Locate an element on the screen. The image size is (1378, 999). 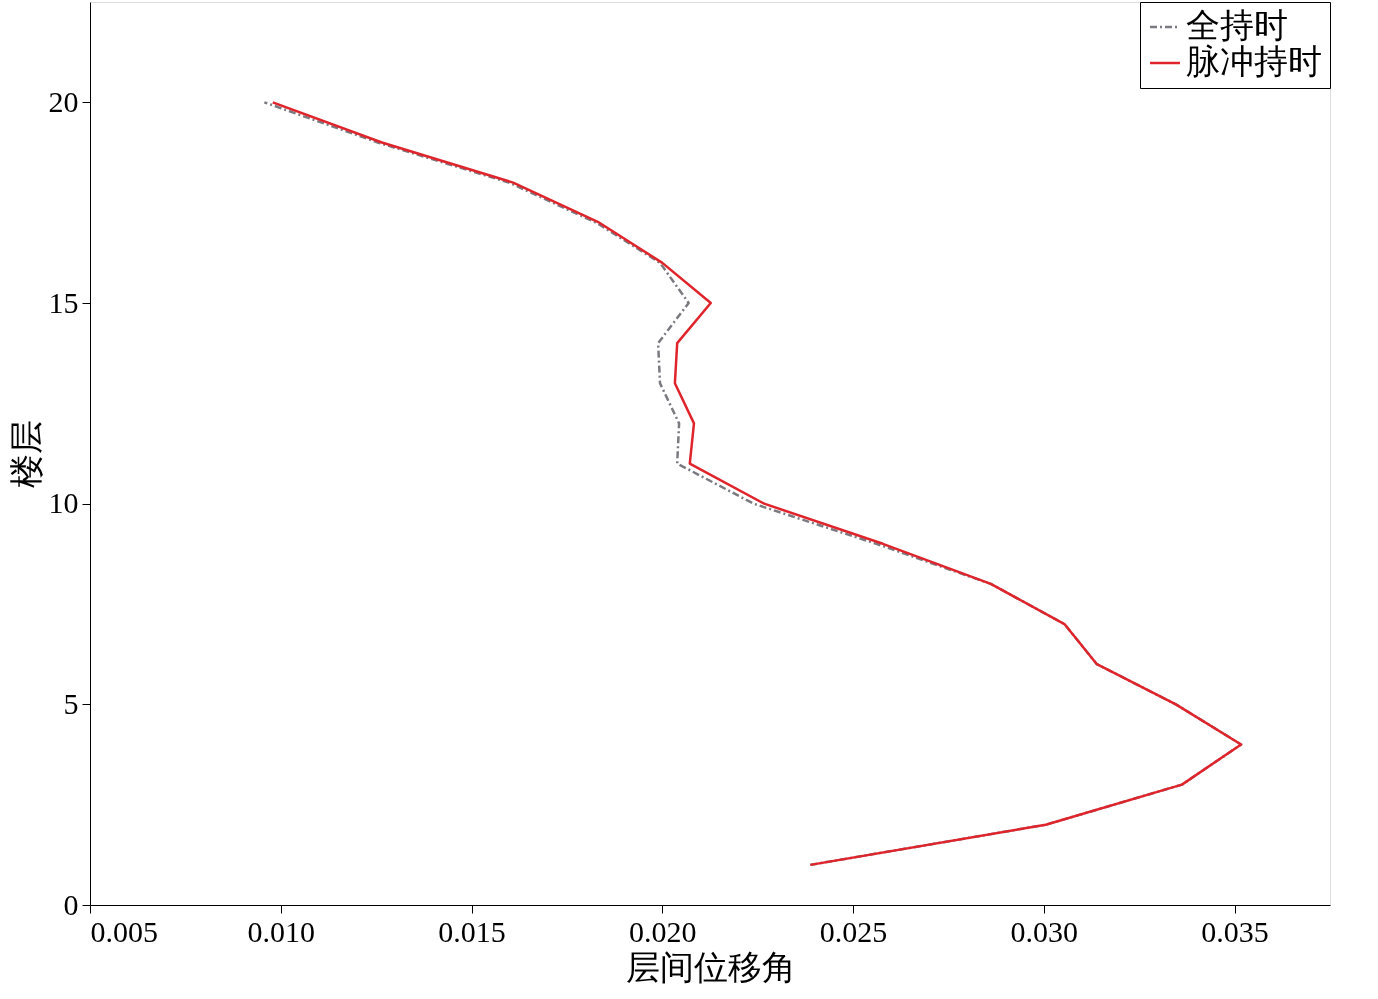
x-tick-label: 0.020 is located at coordinates (663, 931).